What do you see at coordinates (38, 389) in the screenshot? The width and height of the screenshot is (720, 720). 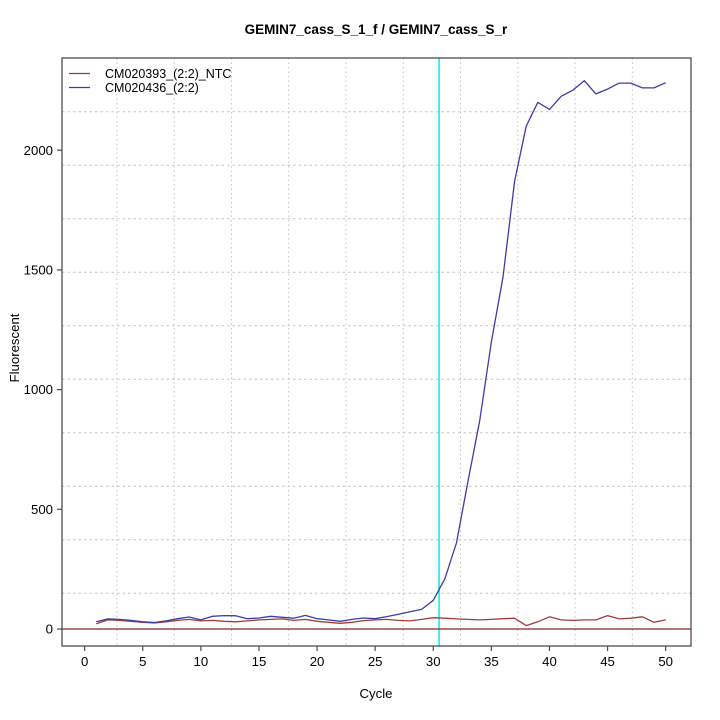 I see `y-tick-label: 1000` at bounding box center [38, 389].